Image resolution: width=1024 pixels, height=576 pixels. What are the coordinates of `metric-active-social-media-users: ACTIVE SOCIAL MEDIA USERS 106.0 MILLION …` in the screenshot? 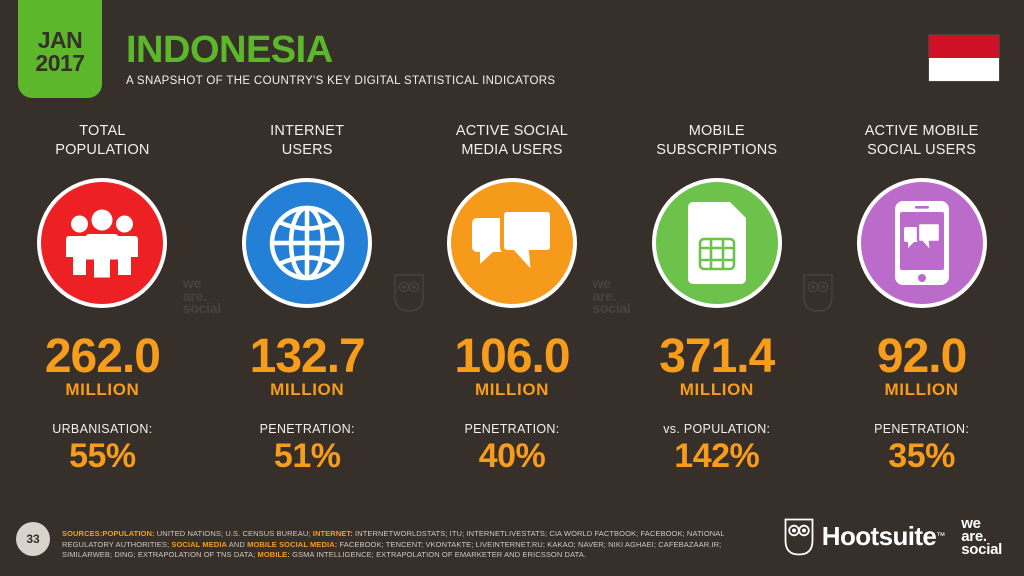 It's located at (520, 309).